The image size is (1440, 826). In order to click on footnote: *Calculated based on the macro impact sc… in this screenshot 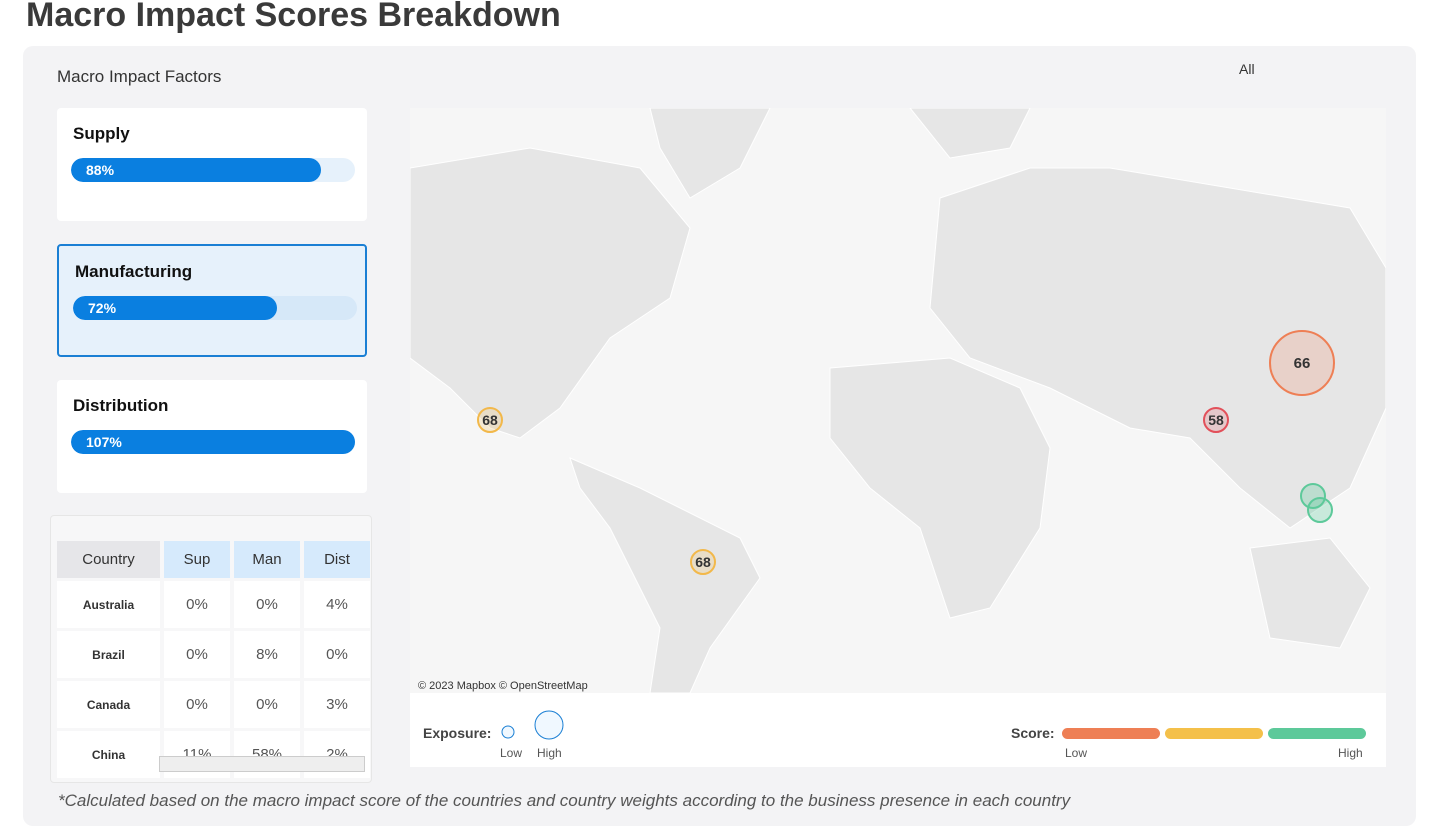, I will do `click(564, 800)`.